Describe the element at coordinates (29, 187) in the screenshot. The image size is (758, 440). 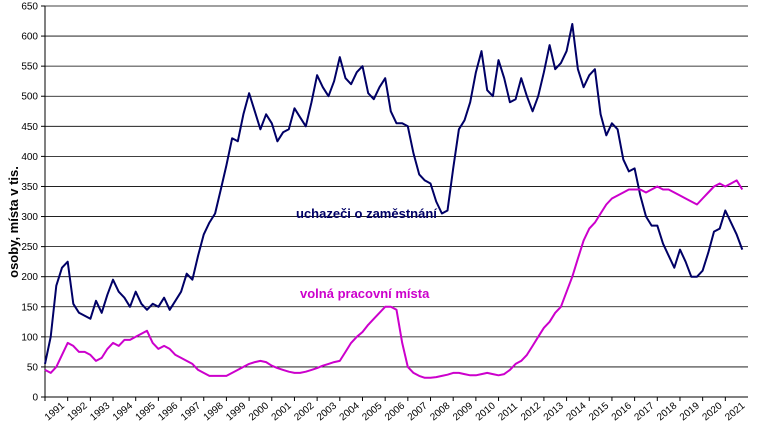
I see `y-tick-label: 350` at that location.